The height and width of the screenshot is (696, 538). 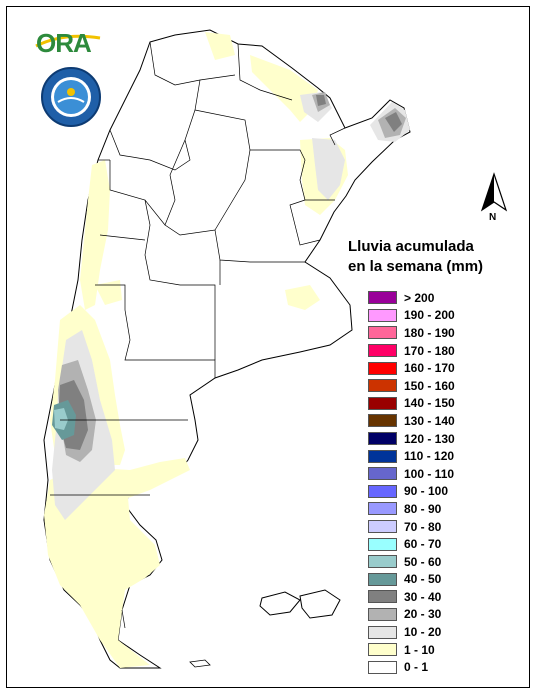 What do you see at coordinates (61, 419) in the screenshot?
I see `rain-50-60-andes` at bounding box center [61, 419].